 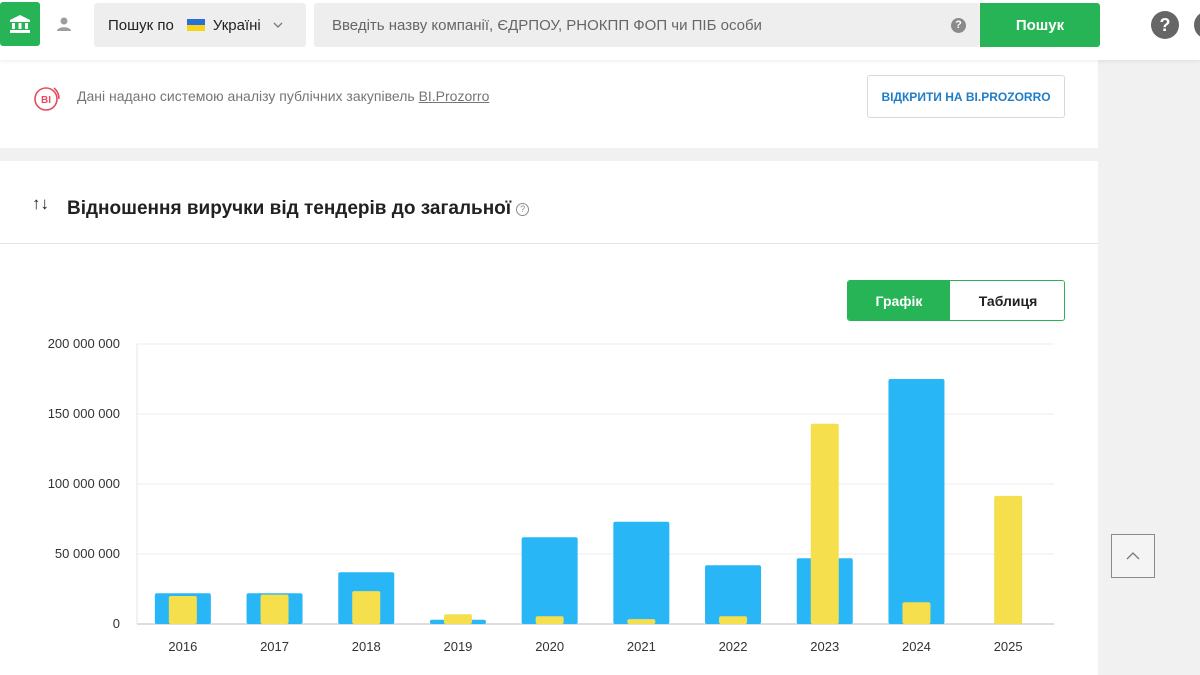 What do you see at coordinates (824, 646) in the screenshot?
I see `x-tick-label: 2023` at bounding box center [824, 646].